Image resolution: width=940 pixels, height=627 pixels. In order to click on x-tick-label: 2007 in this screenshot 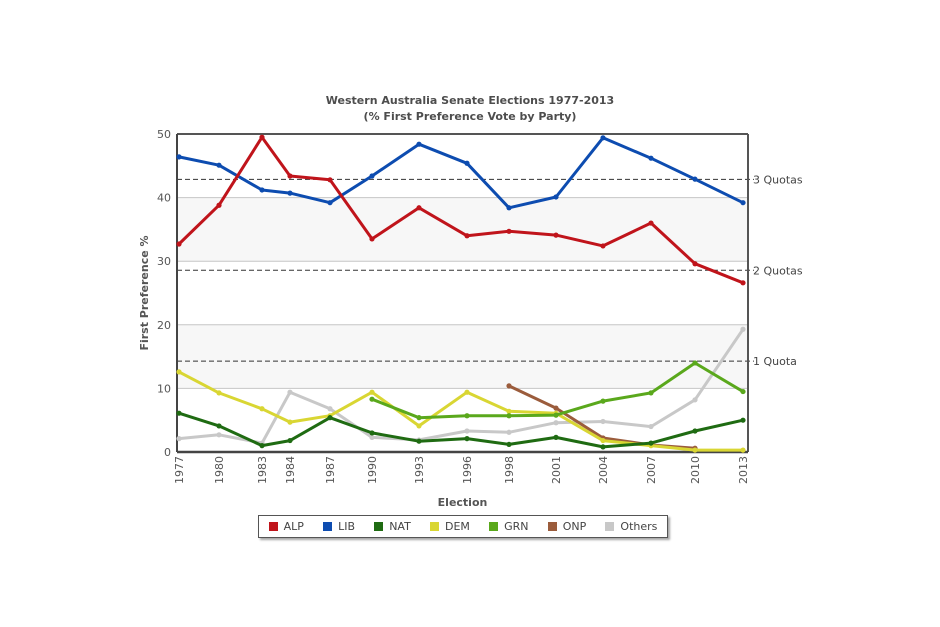, I will do `click(651, 470)`.